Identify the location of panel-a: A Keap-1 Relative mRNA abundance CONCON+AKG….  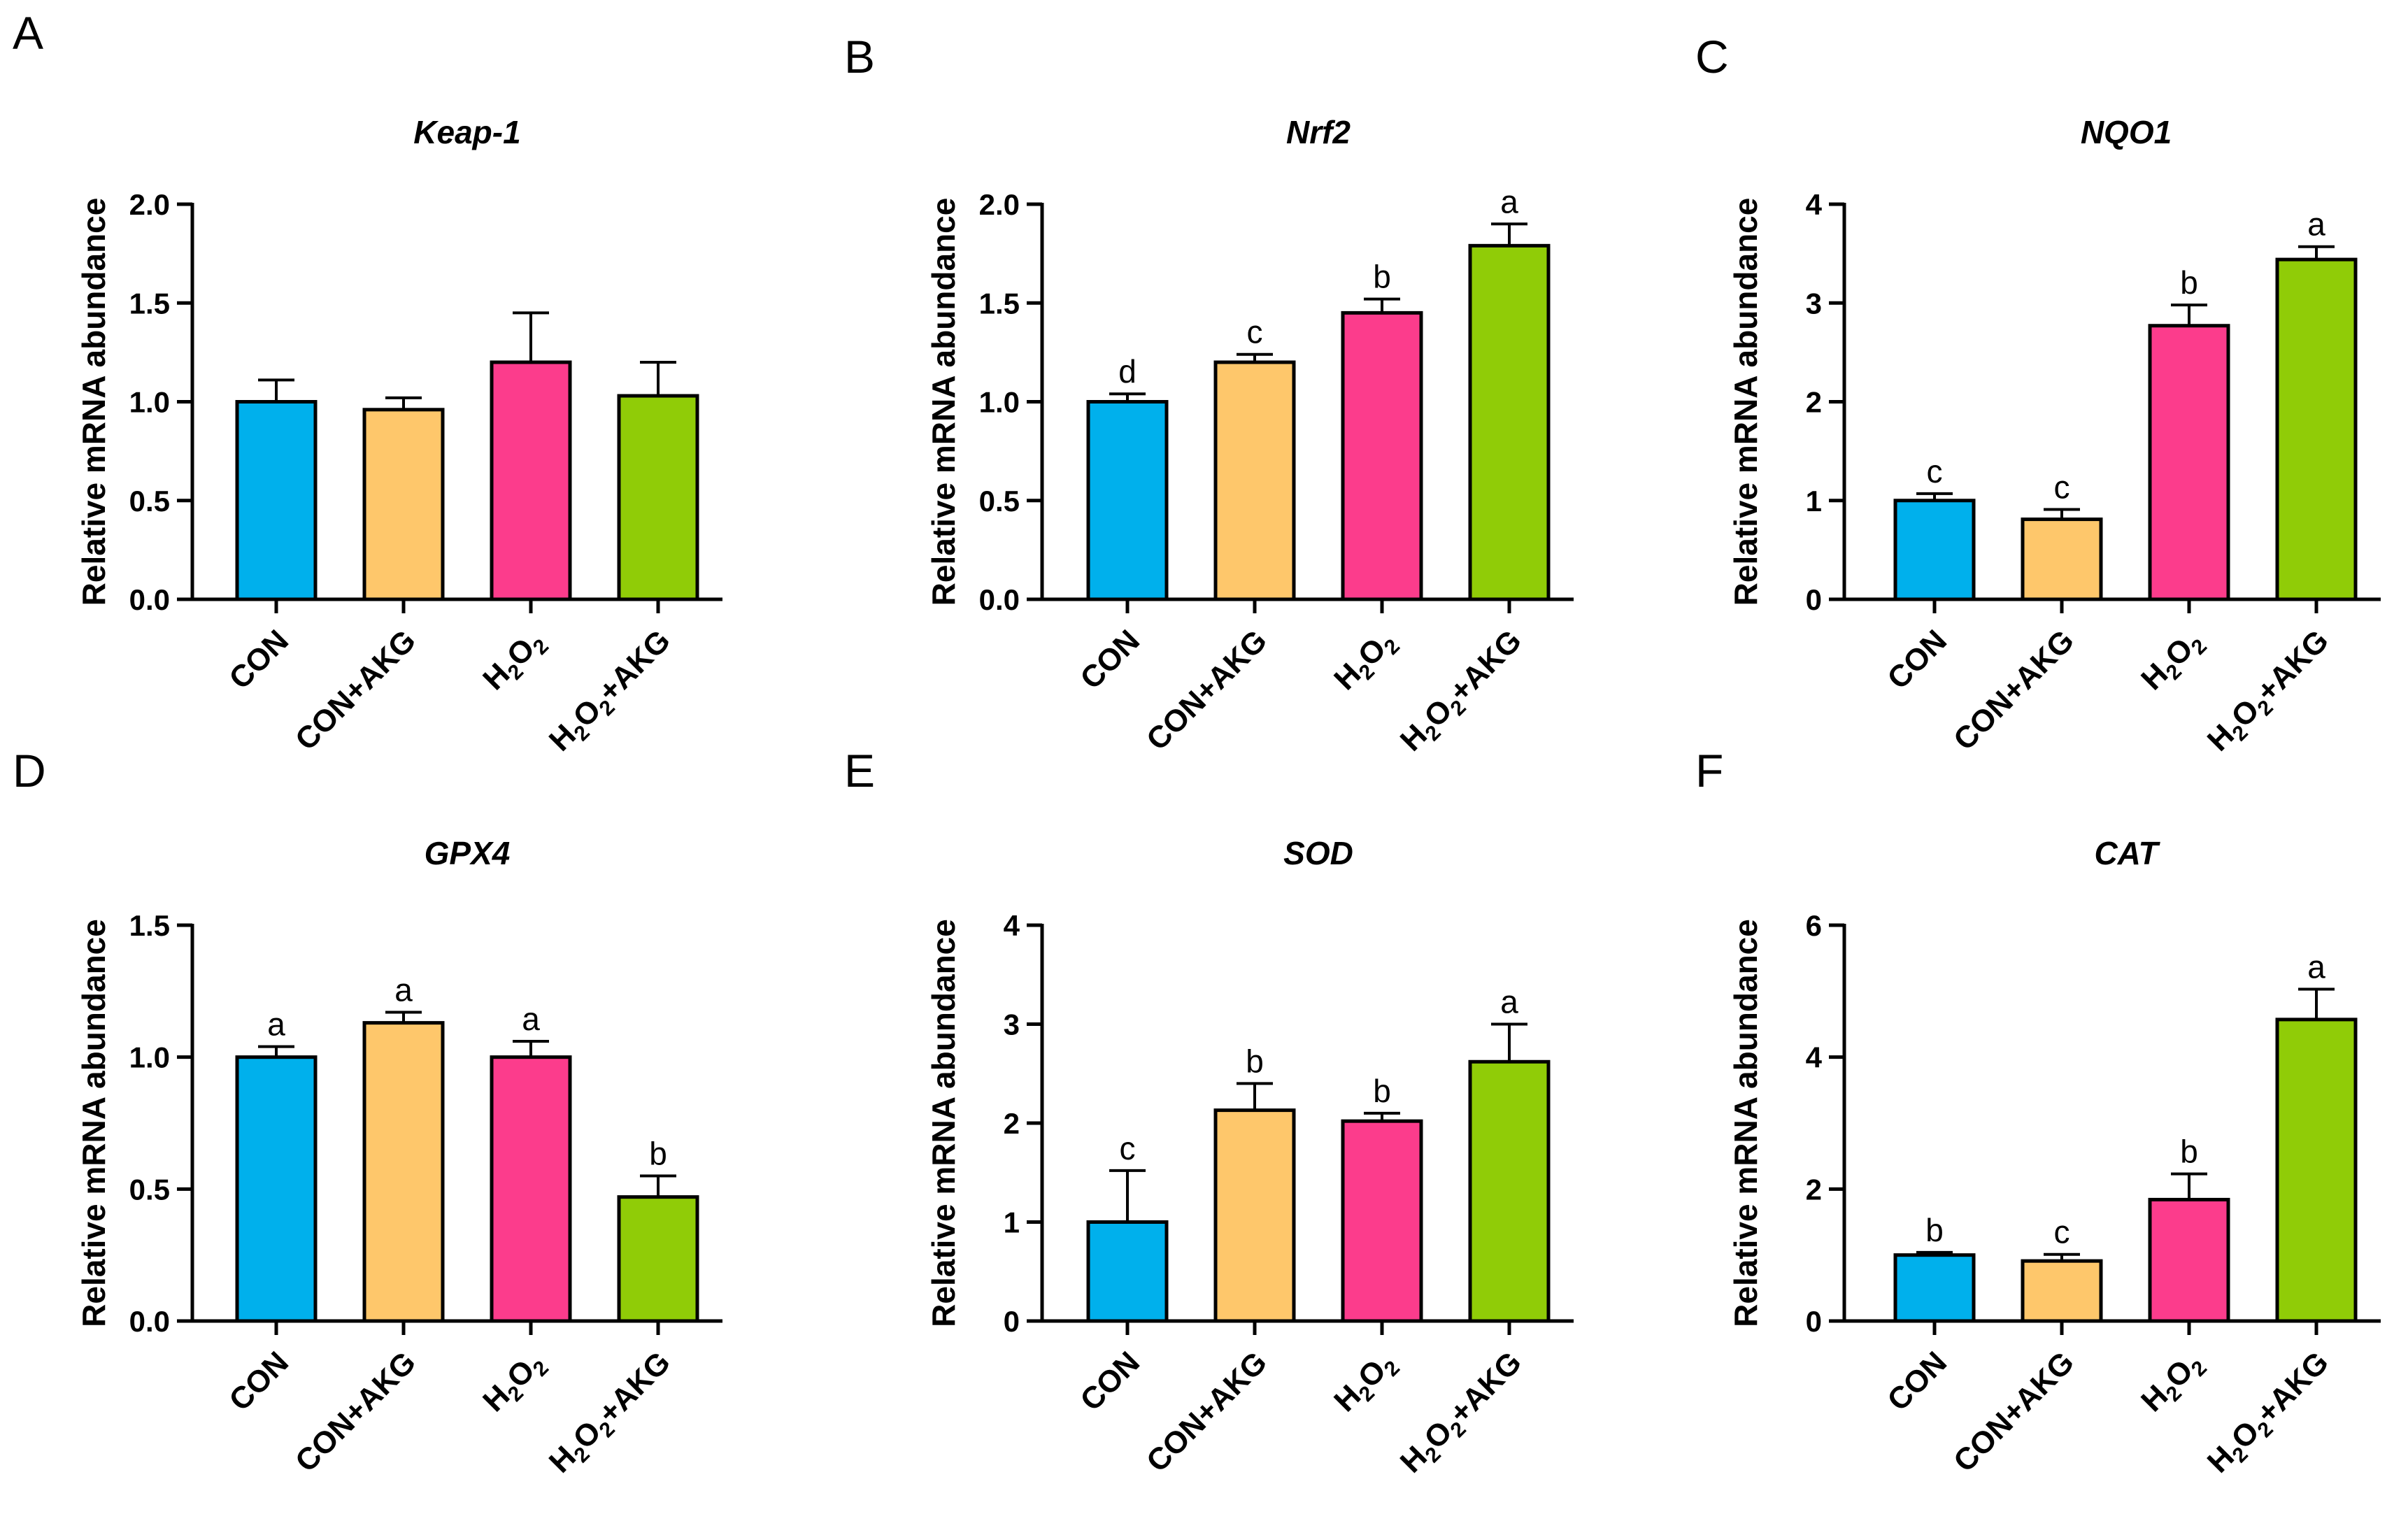
(367, 384).